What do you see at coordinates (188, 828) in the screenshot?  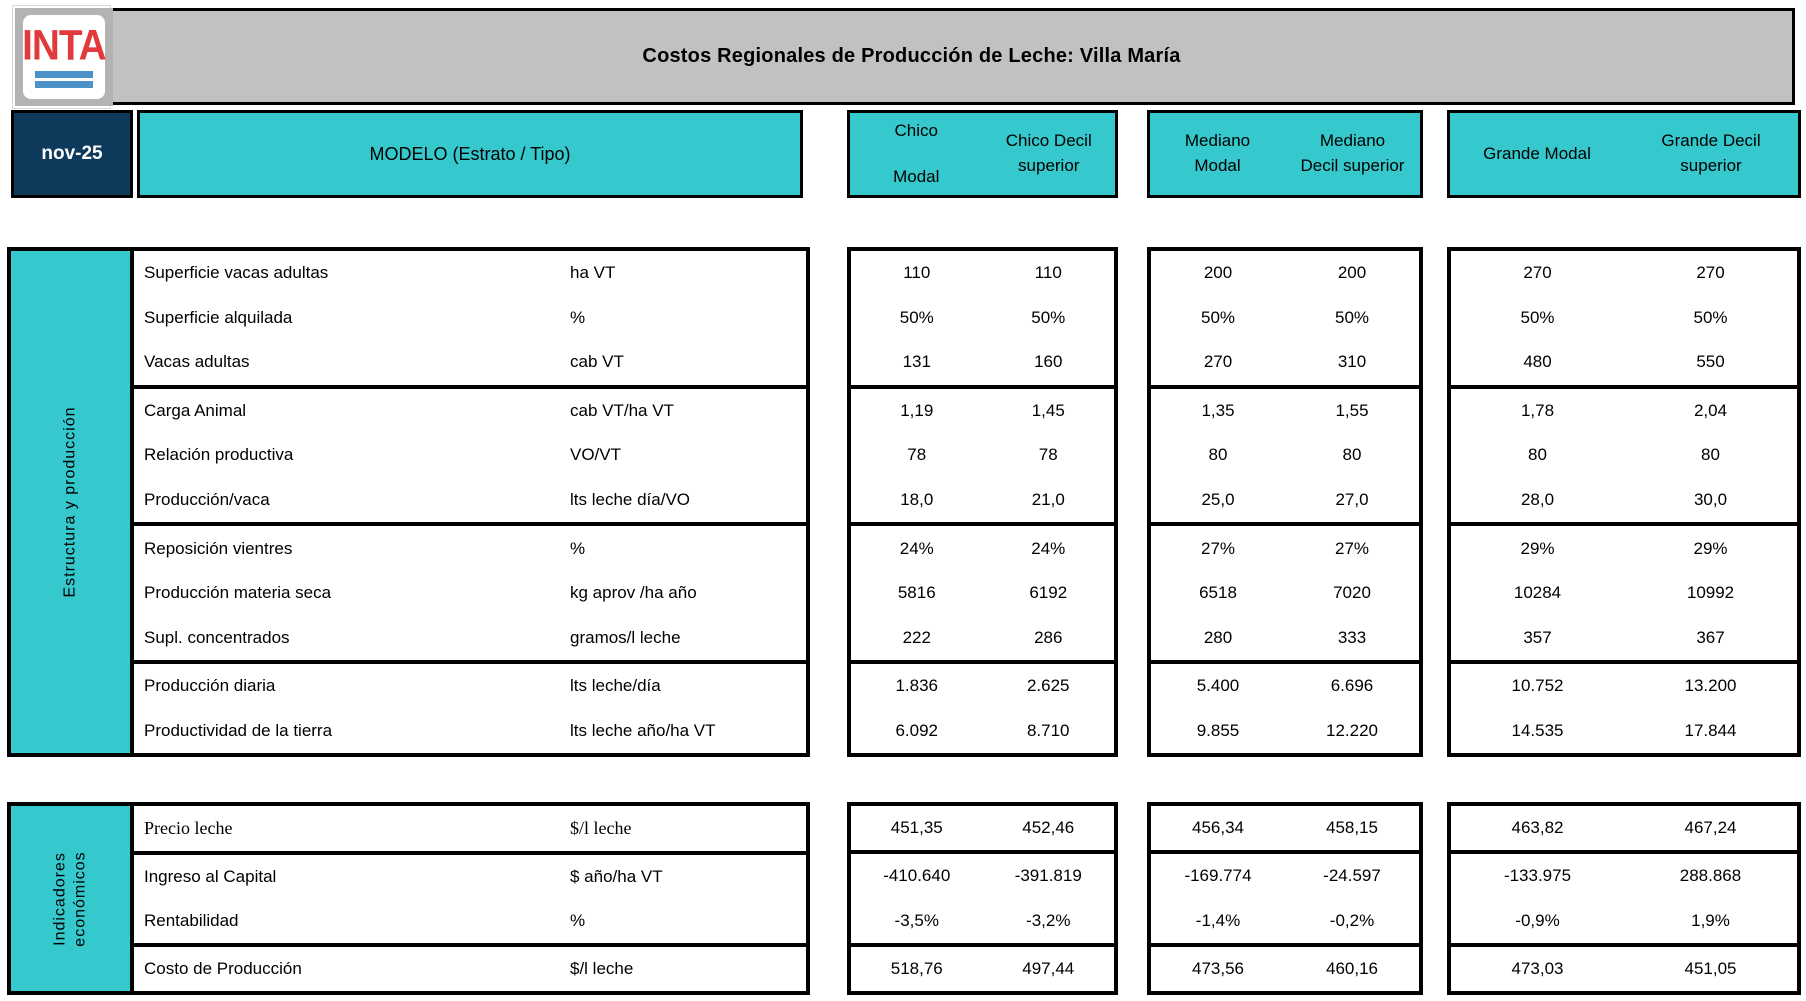 I see `row-label: Precio leche` at bounding box center [188, 828].